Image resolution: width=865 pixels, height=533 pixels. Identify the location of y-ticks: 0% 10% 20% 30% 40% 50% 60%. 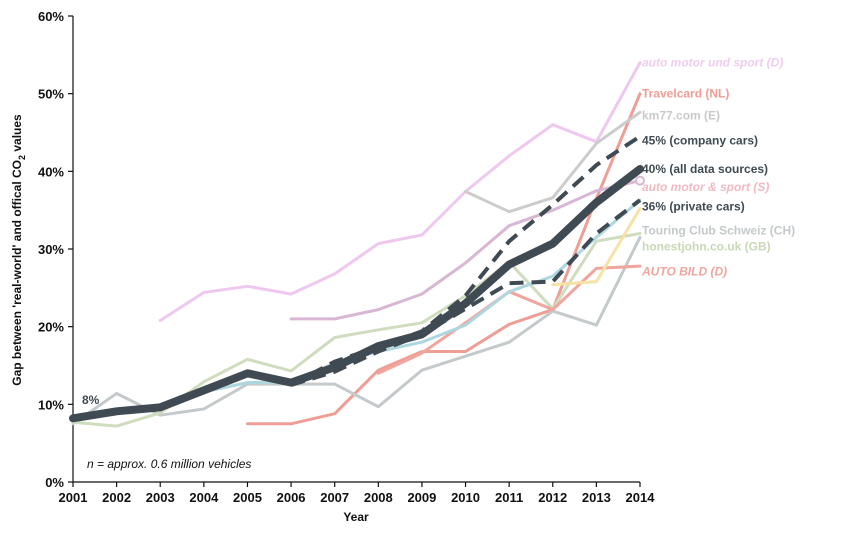
(55, 249).